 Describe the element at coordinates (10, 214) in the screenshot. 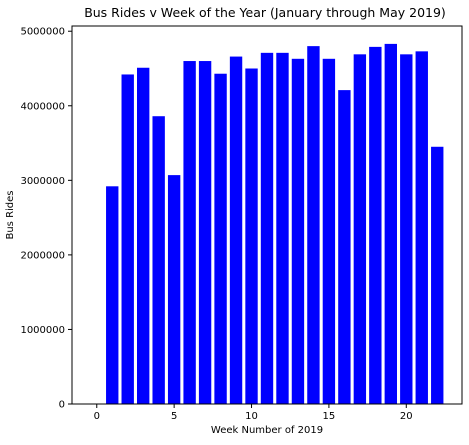

I see `y-axis-label: Bus Rides` at that location.